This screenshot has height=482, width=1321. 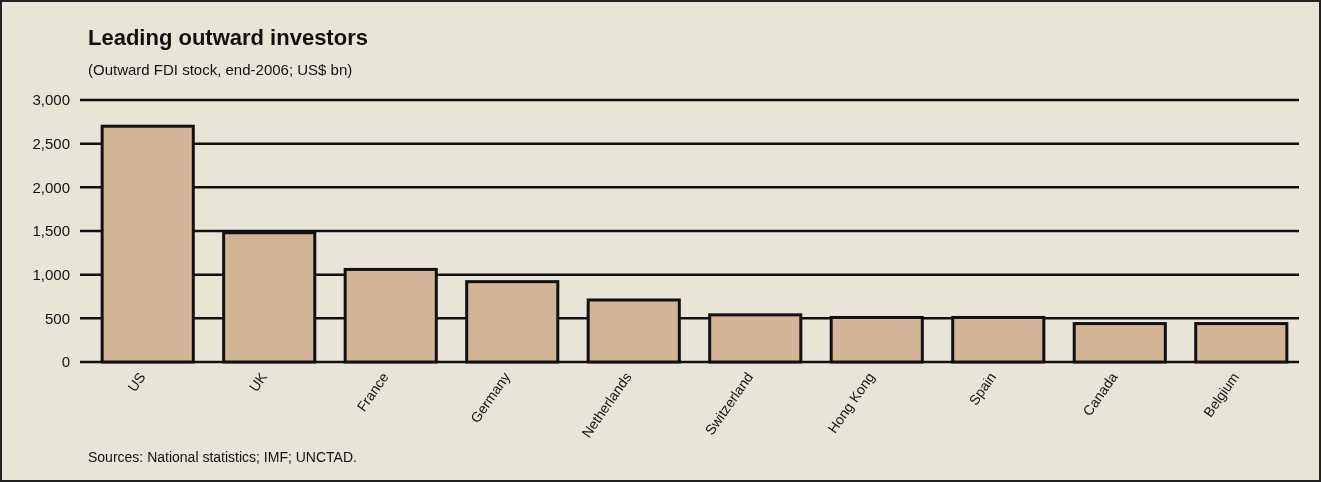 I want to click on y-tick-label: 1,000, so click(x=51, y=274).